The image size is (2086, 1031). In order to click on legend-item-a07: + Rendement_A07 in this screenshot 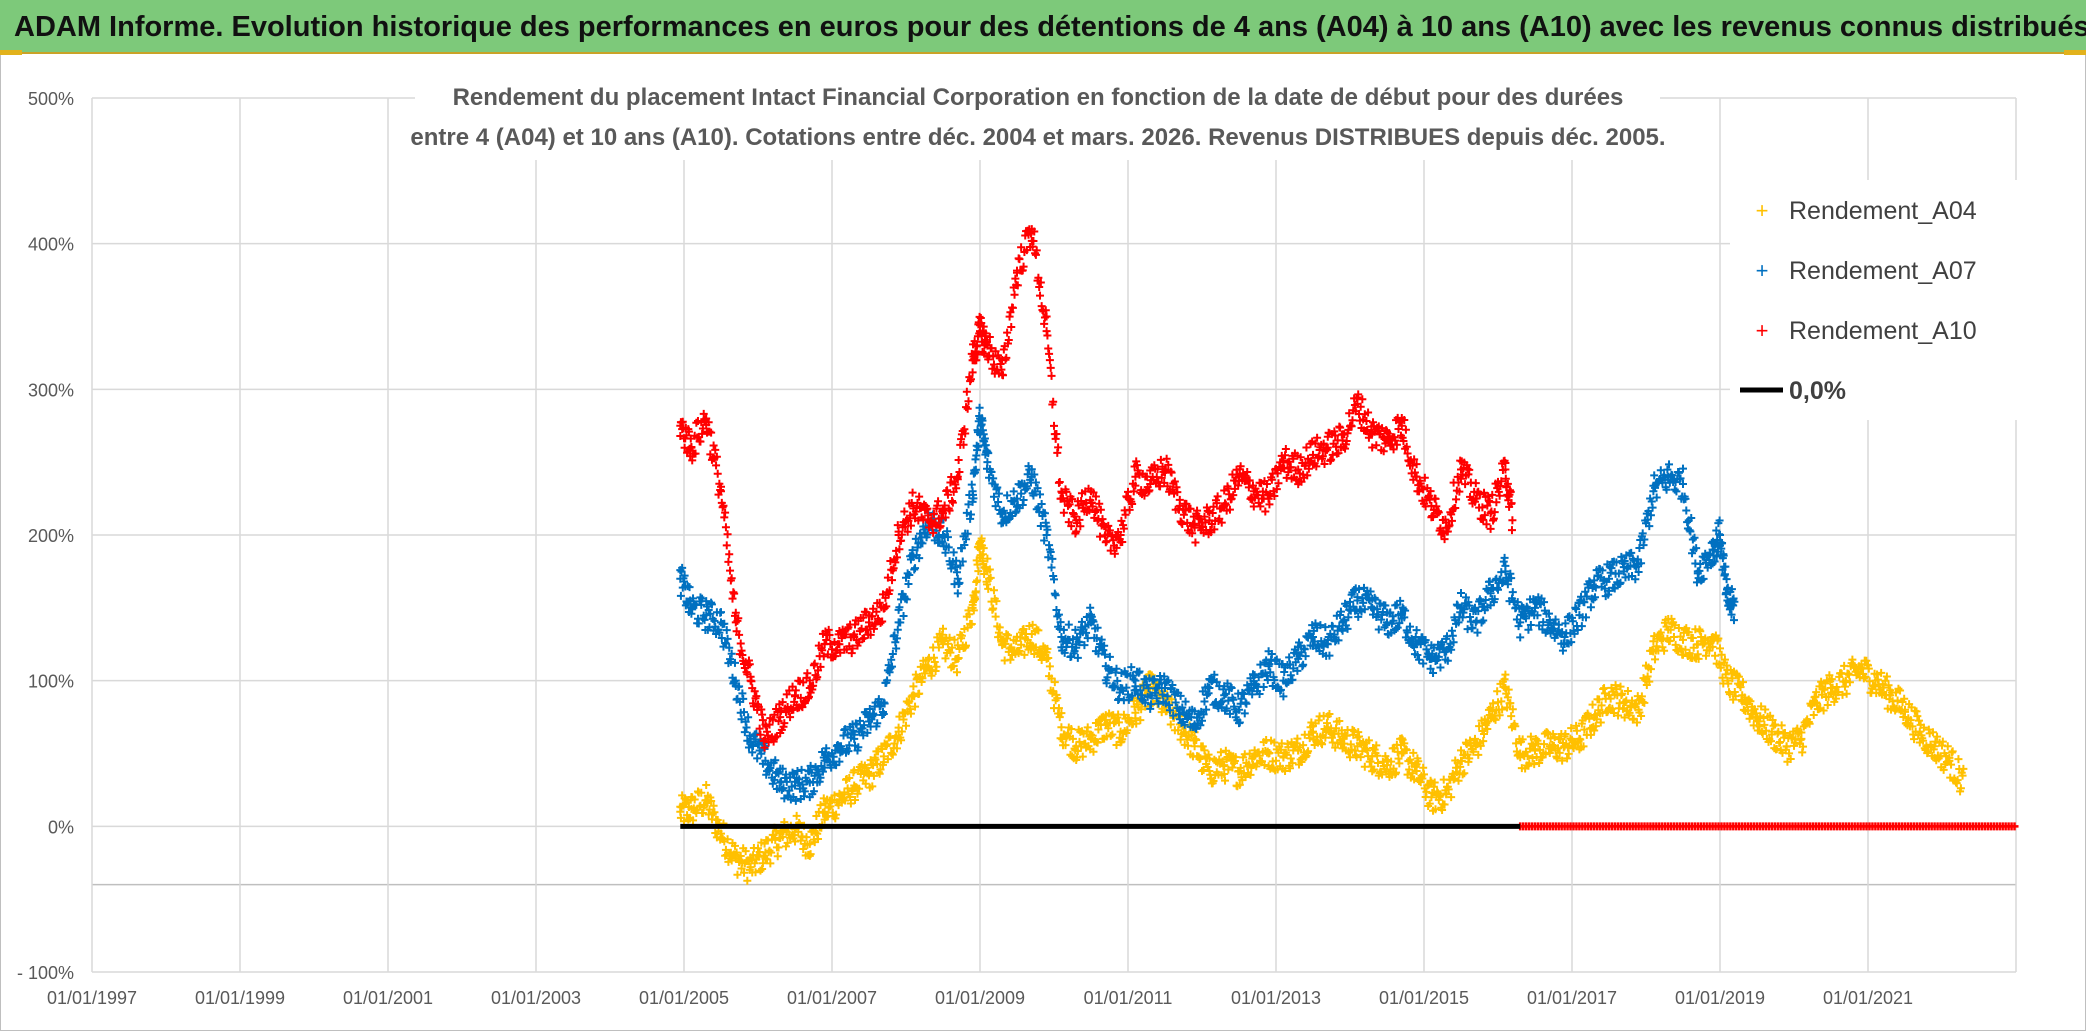, I will do `click(1866, 271)`.